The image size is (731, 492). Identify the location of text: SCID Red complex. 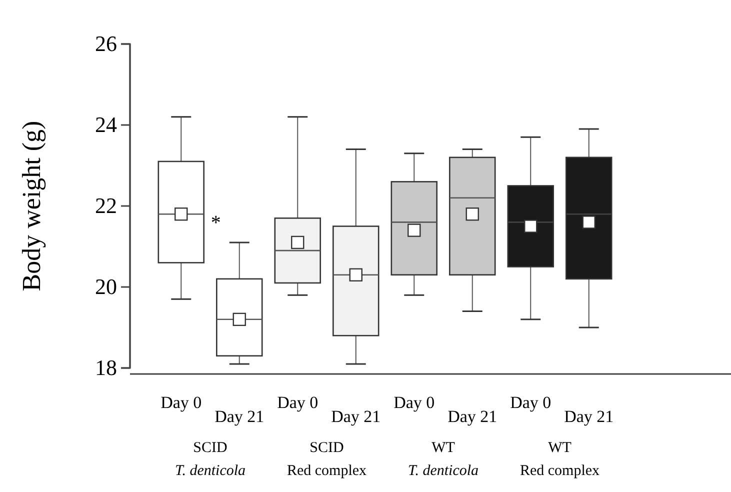
(327, 459).